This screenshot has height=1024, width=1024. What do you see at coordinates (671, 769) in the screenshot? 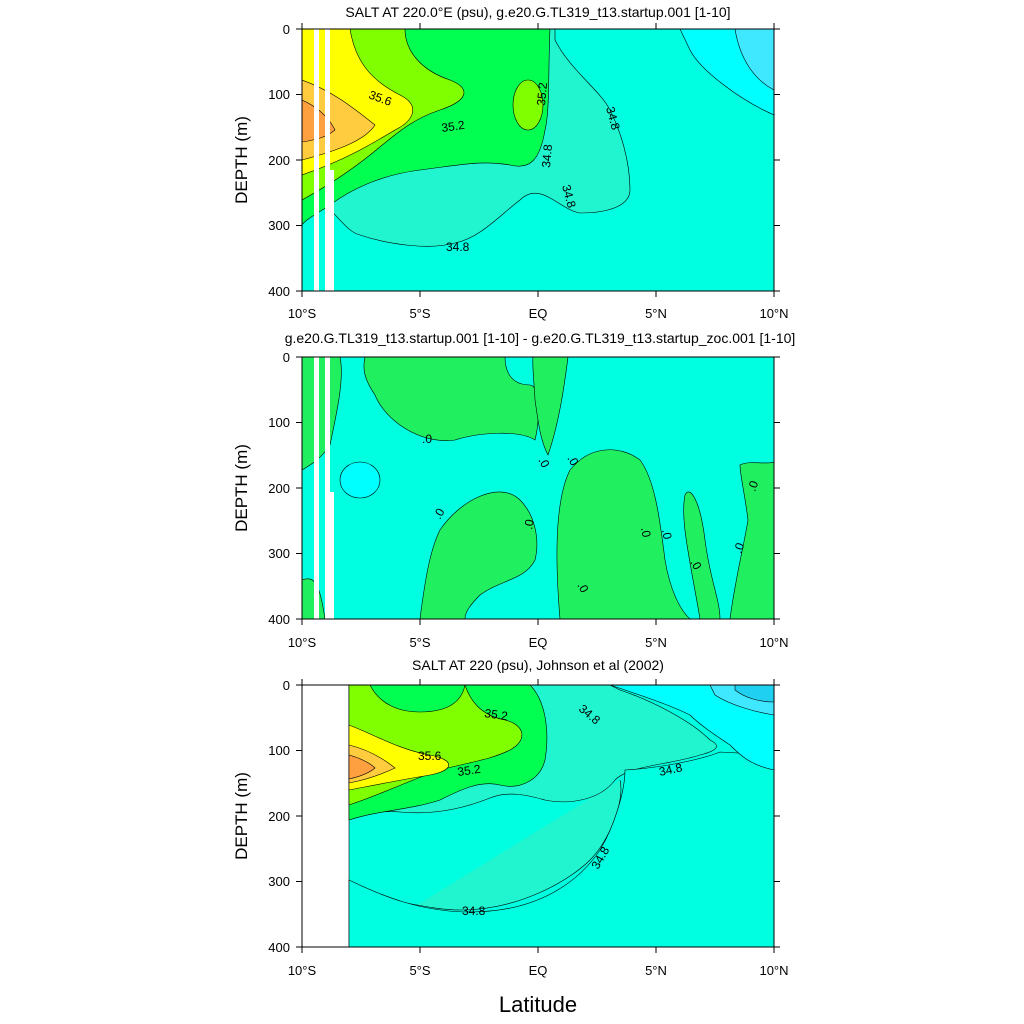
I see `panel3-contour-label-5: 34.8` at bounding box center [671, 769].